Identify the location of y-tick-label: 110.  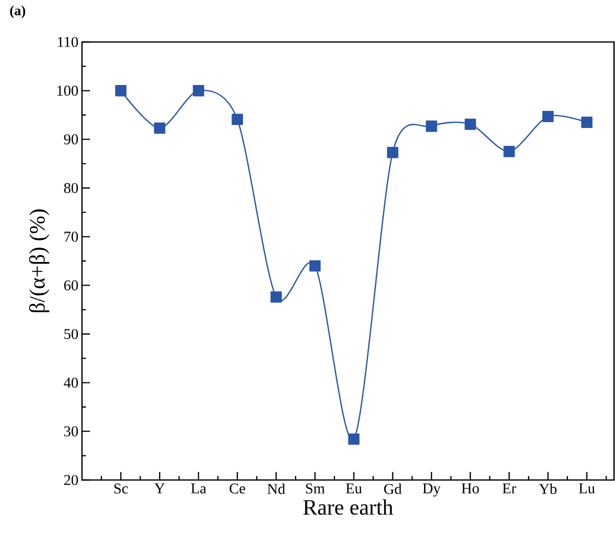
(68, 42).